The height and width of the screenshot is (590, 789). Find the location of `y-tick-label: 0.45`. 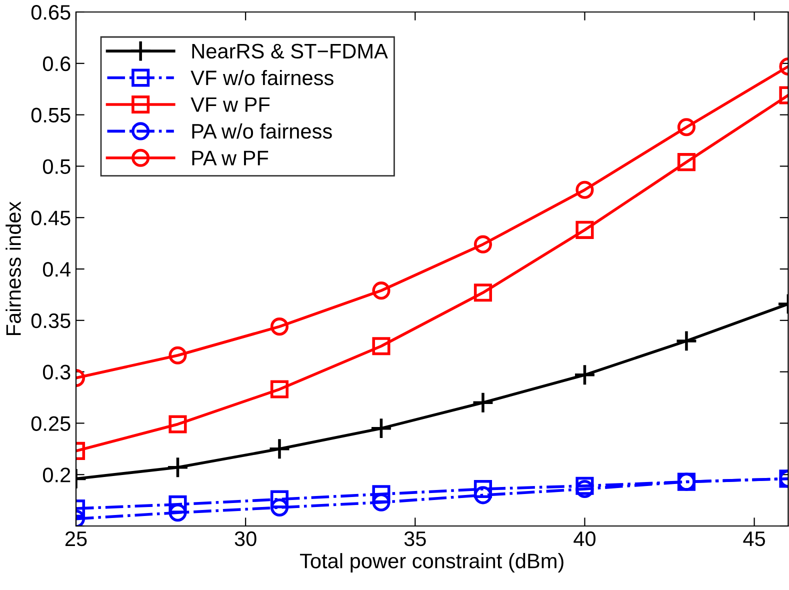

y-tick-label: 0.45 is located at coordinates (50, 218).